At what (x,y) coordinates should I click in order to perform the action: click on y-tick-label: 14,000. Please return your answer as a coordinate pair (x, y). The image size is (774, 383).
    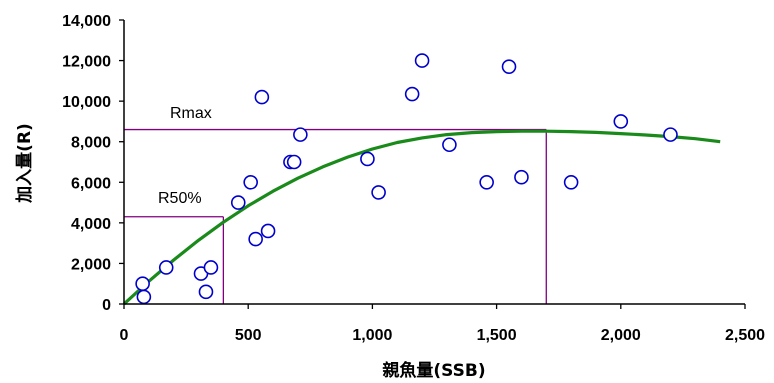
    Looking at the image, I should click on (86, 21).